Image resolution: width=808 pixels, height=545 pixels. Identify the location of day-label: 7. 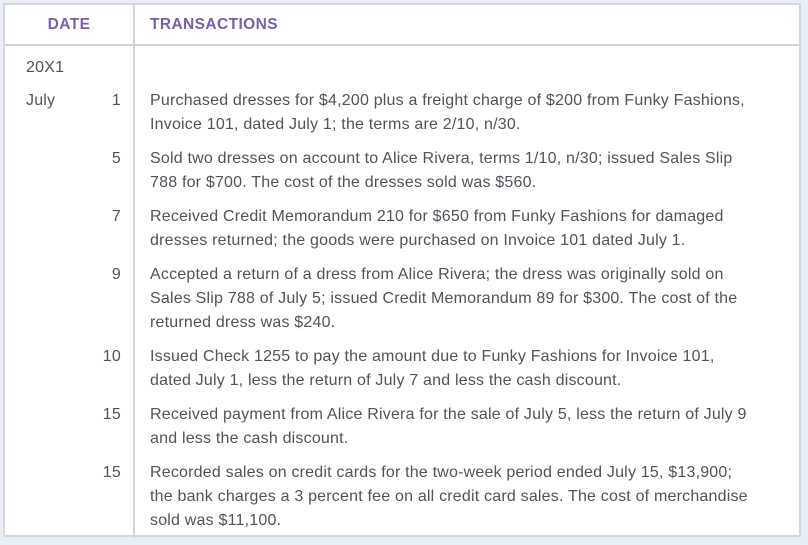
(116, 216).